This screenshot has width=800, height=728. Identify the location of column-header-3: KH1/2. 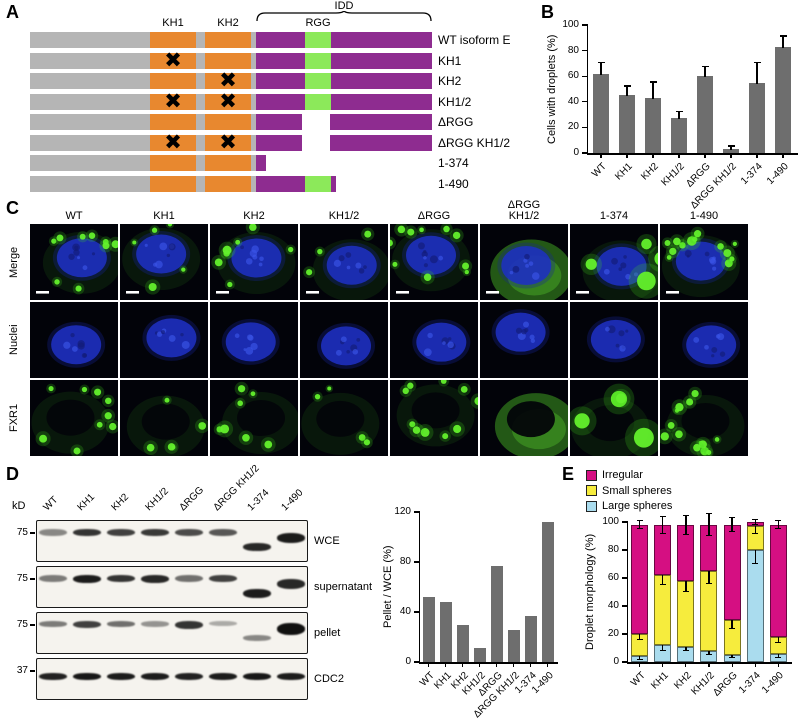
(344, 216).